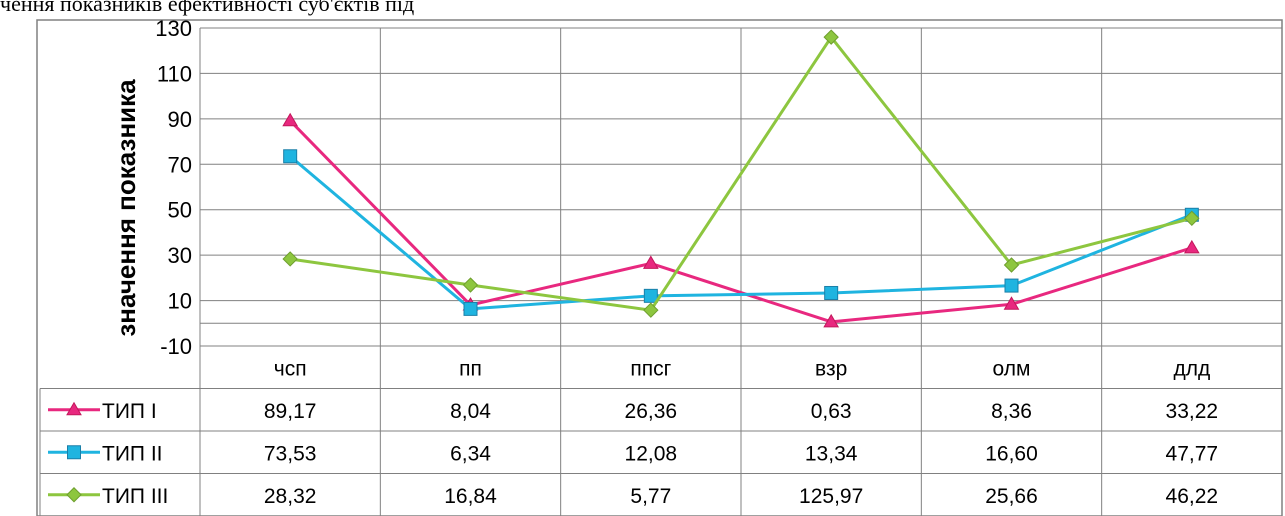 The image size is (1285, 516). Describe the element at coordinates (135, 496) in the screenshot. I see `legend-label: ТИП ІІІ` at that location.